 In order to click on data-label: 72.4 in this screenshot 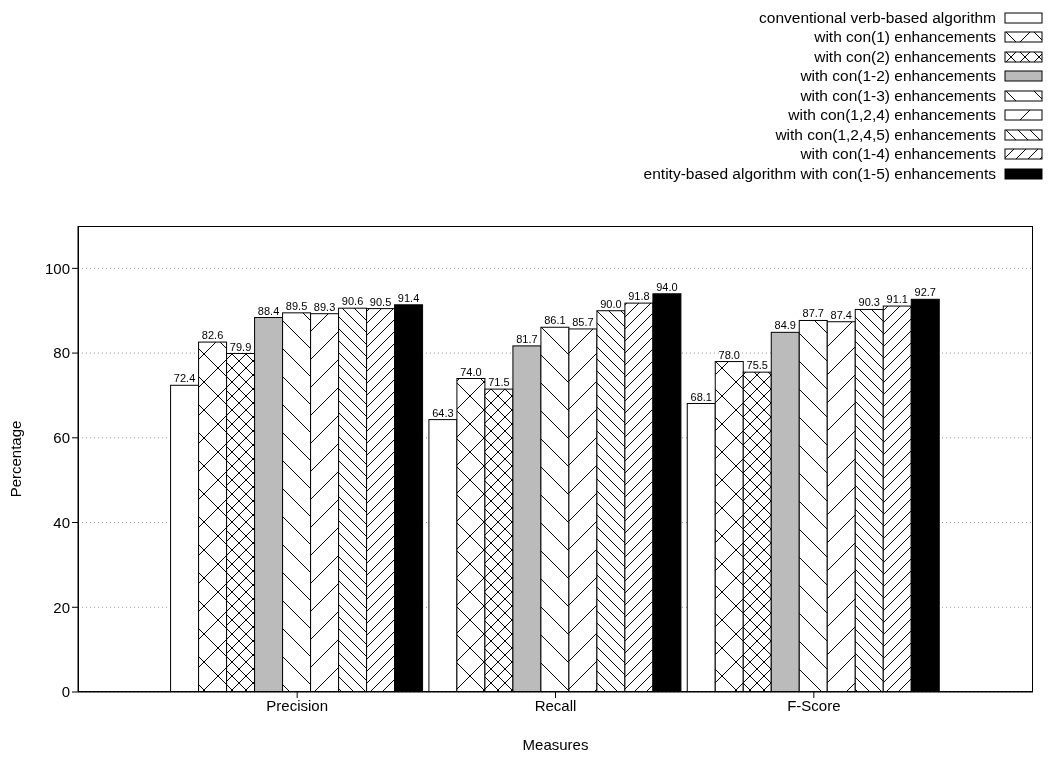, I will do `click(184, 378)`.